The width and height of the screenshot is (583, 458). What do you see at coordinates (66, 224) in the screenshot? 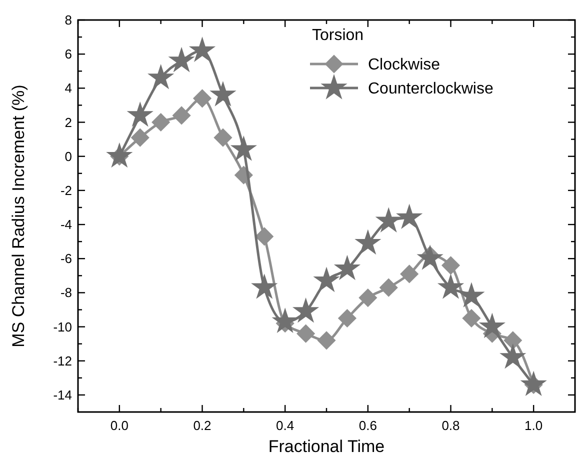
I see `y-tick-label: -4` at bounding box center [66, 224].